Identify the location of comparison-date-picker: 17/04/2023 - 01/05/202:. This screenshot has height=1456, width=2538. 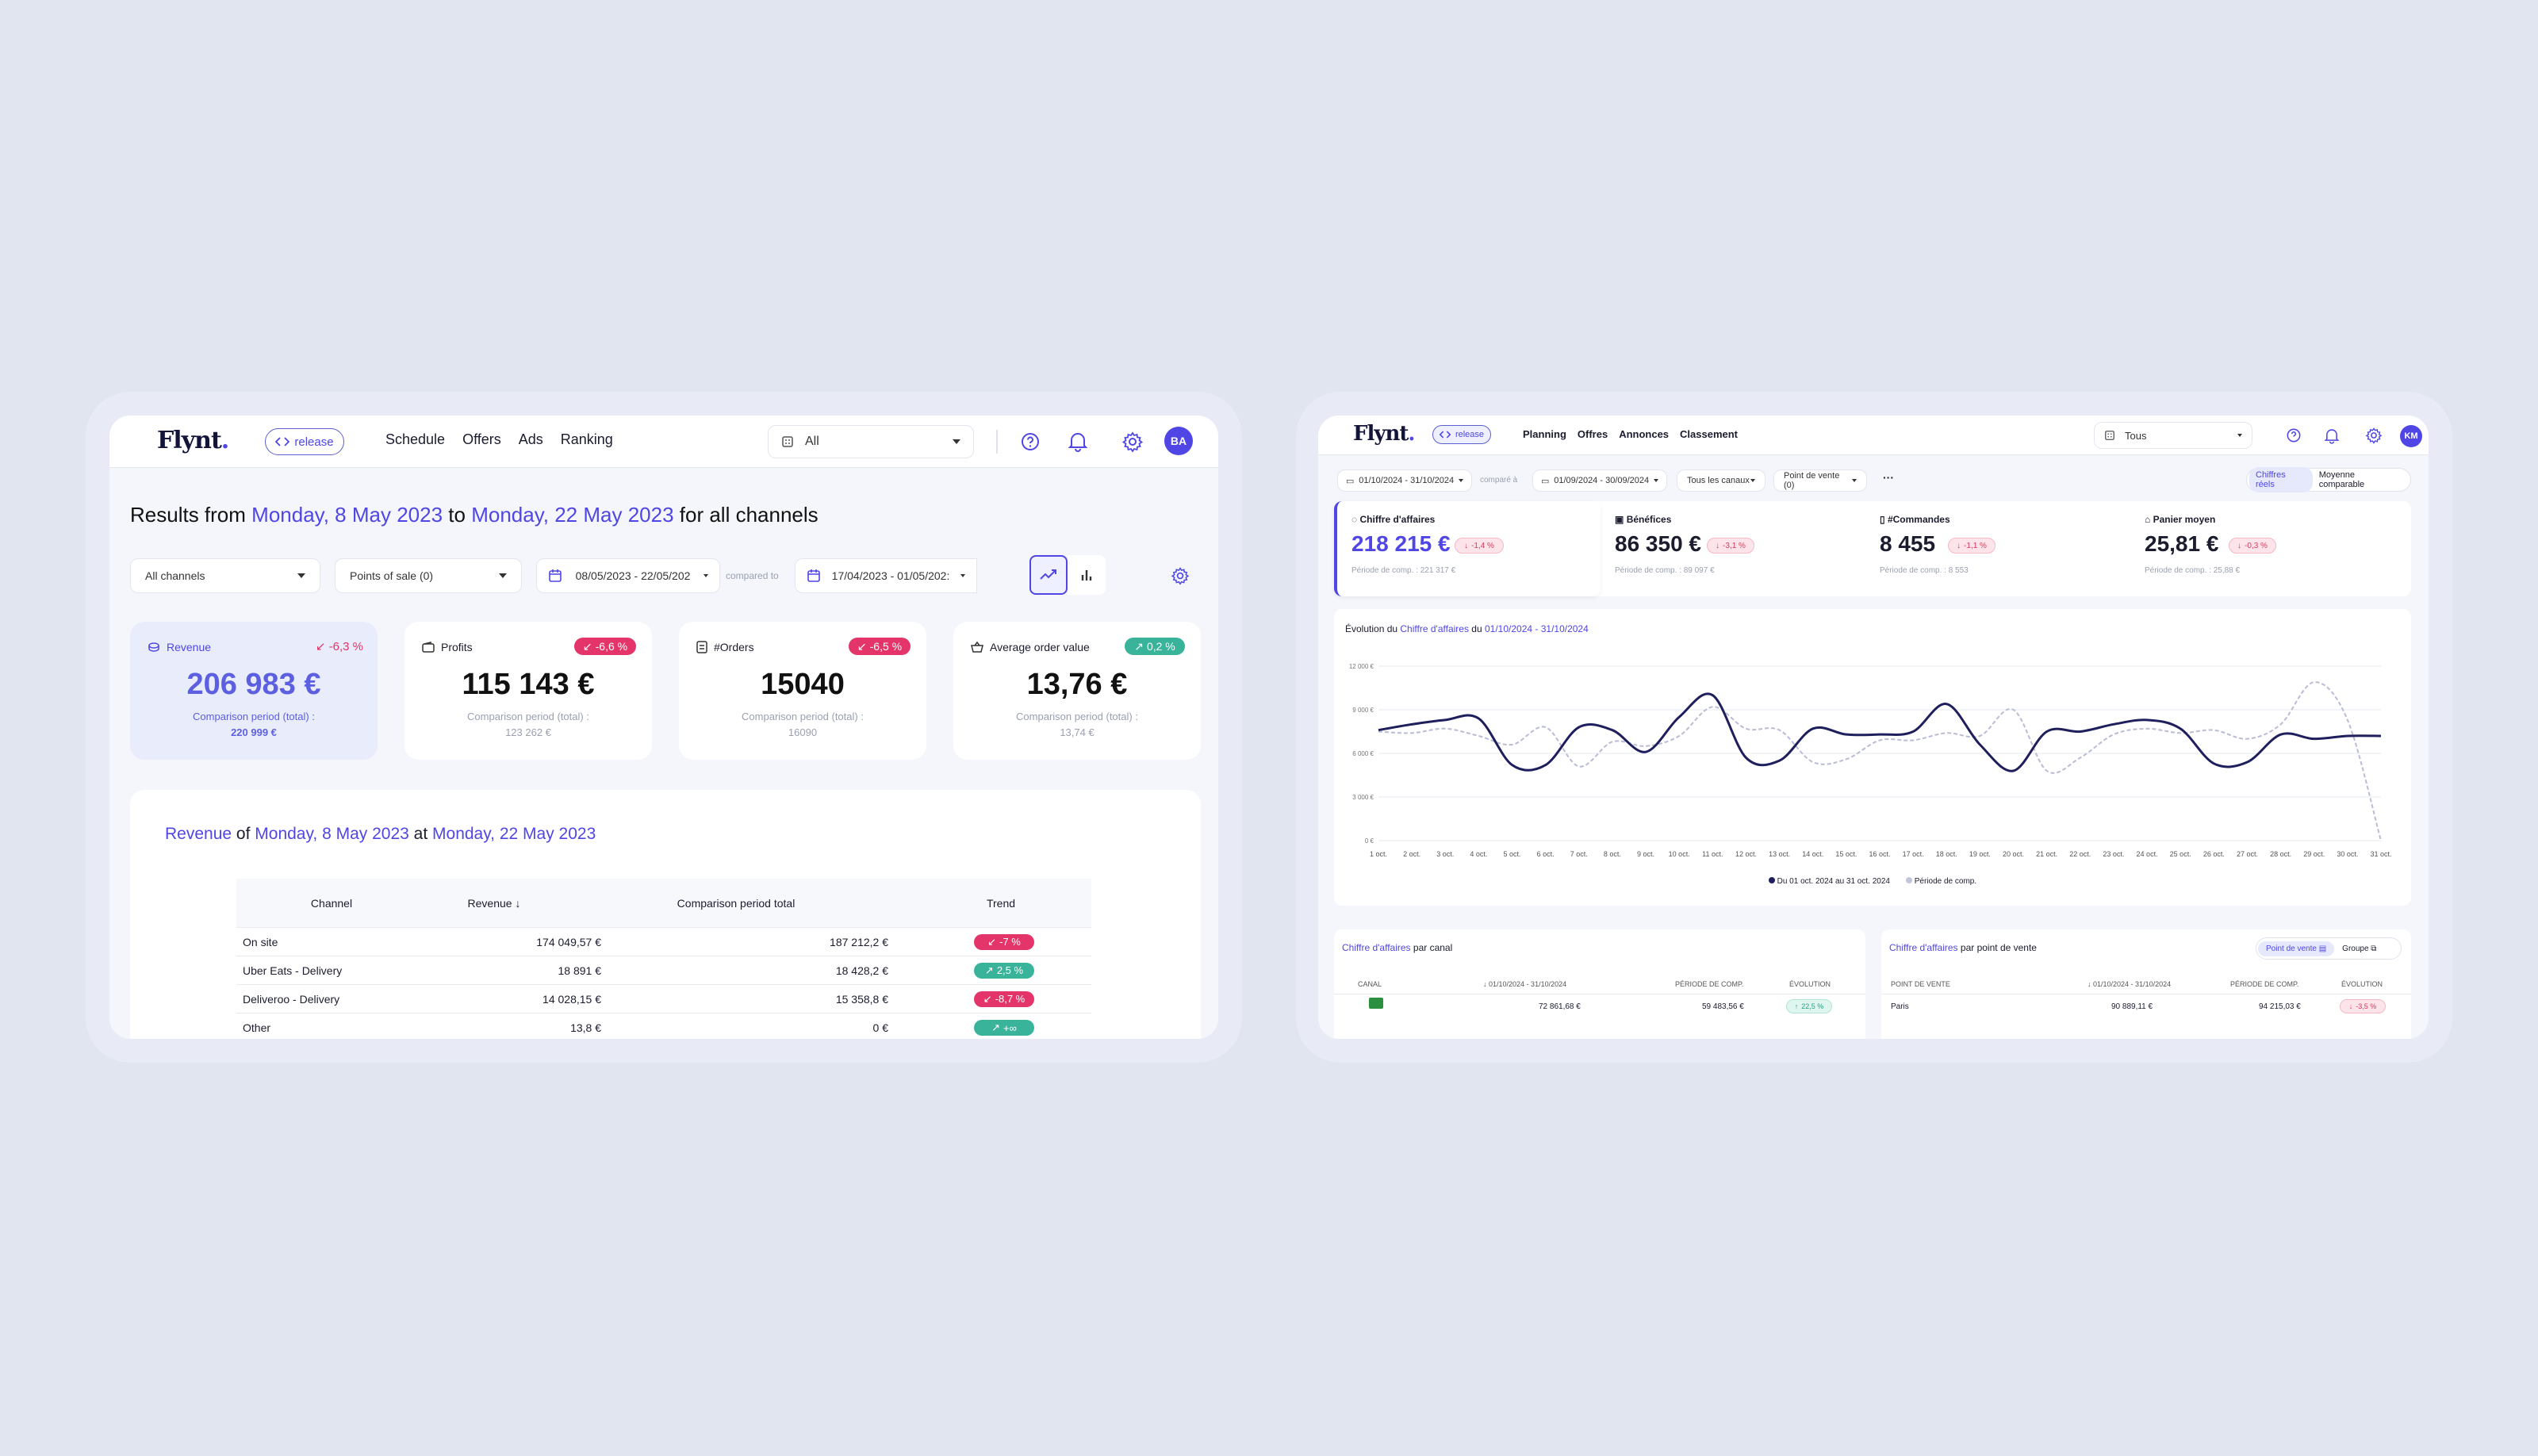
(886, 575).